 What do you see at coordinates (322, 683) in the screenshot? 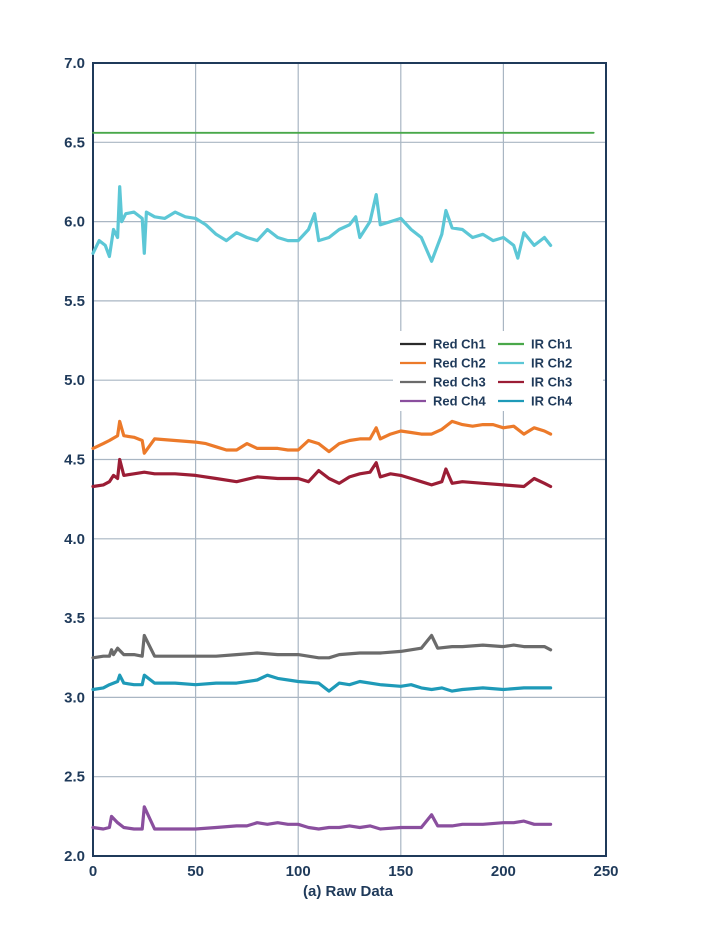
I see `series-line-ir-ch4` at bounding box center [322, 683].